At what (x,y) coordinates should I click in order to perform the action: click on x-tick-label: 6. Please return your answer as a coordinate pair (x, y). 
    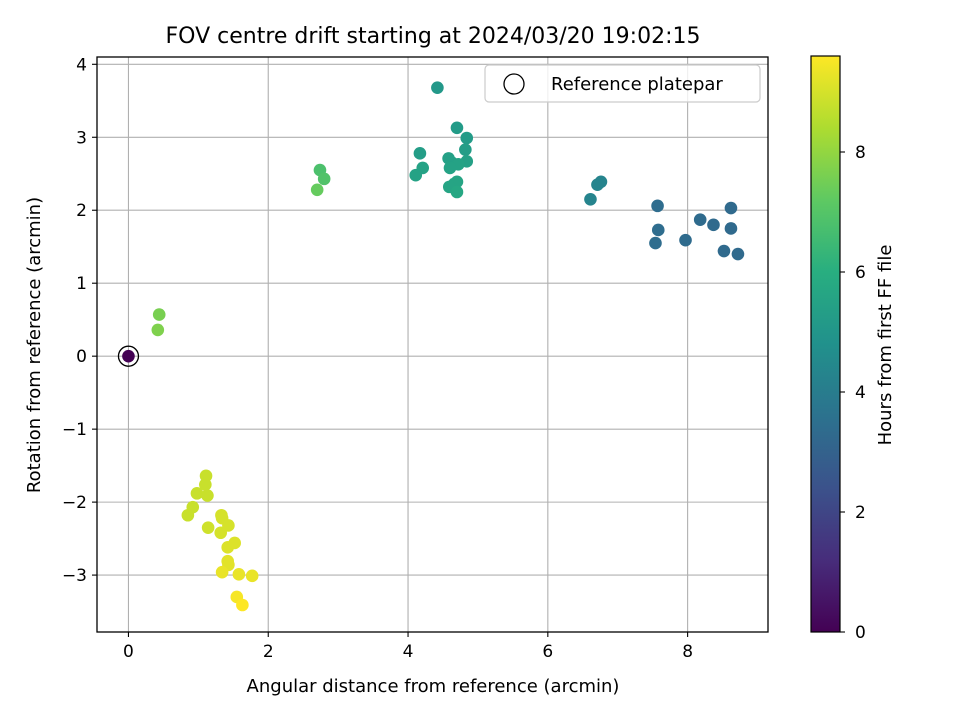
    Looking at the image, I should click on (547, 652).